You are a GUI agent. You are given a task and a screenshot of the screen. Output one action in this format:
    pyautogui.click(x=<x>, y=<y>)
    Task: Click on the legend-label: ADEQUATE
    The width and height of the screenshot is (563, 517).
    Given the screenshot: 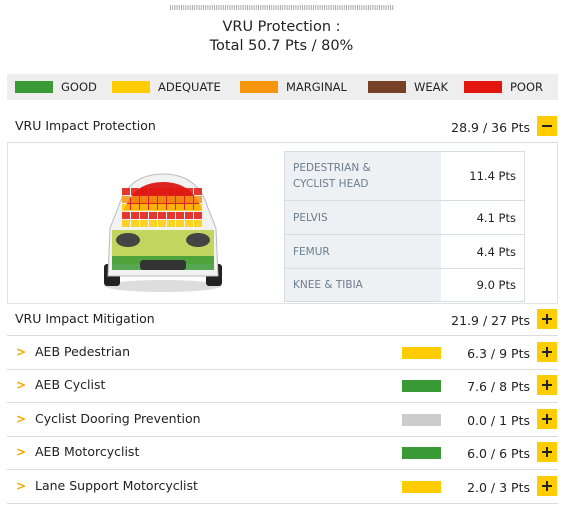 What is the action you would take?
    pyautogui.click(x=189, y=87)
    